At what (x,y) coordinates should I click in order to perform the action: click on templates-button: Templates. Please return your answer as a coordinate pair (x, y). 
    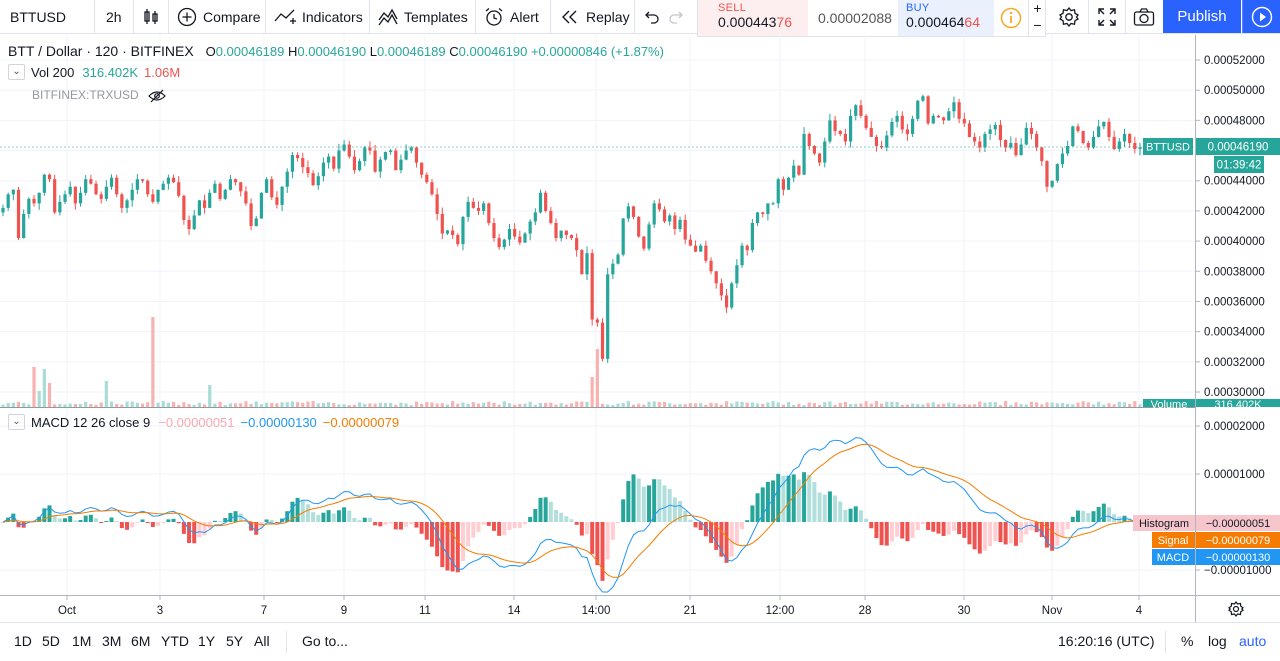
    Looking at the image, I should click on (423, 16).